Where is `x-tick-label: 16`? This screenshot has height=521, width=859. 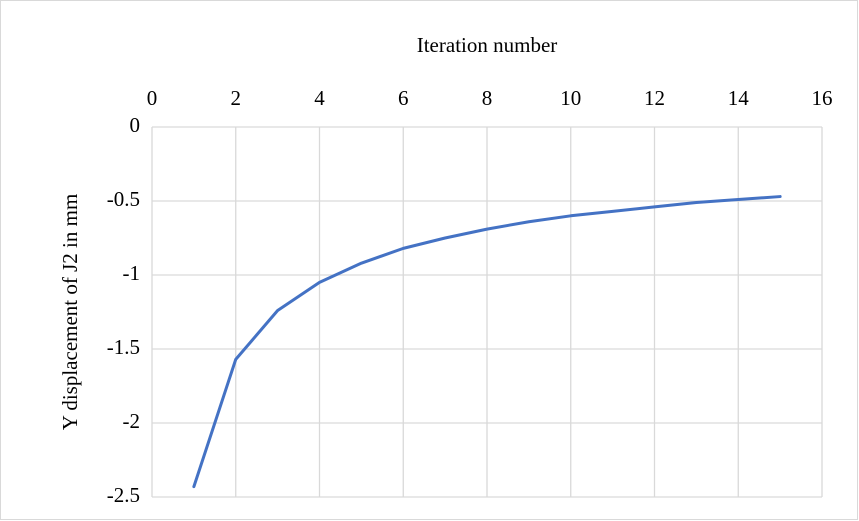
x-tick-label: 16 is located at coordinates (822, 98).